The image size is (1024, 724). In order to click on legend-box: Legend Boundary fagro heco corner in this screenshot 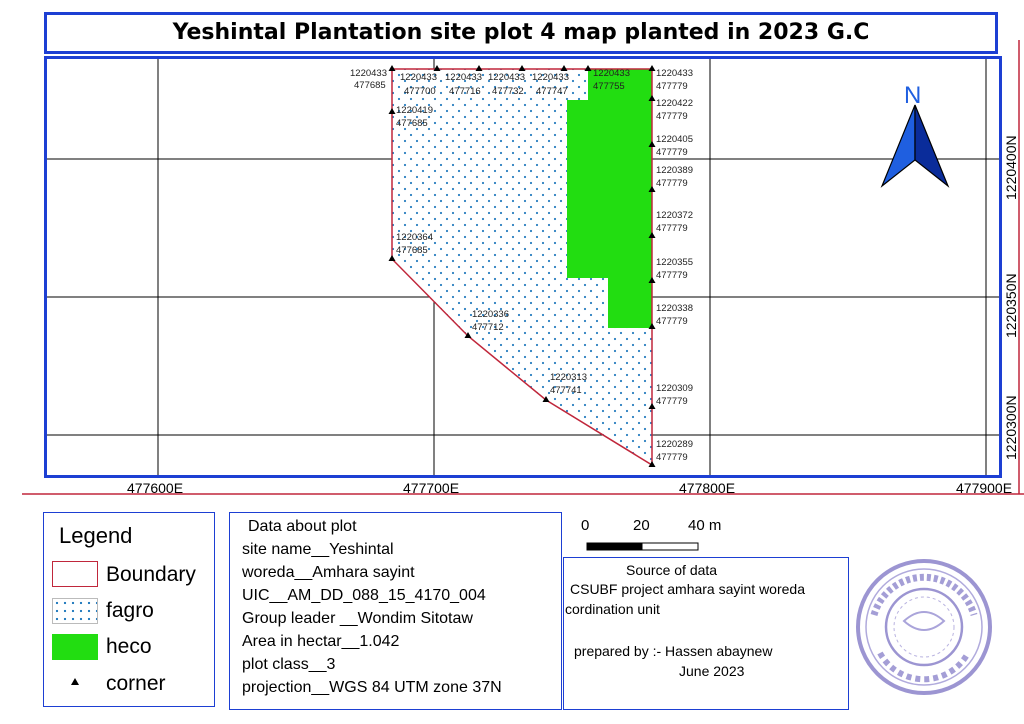, I will do `click(129, 609)`.